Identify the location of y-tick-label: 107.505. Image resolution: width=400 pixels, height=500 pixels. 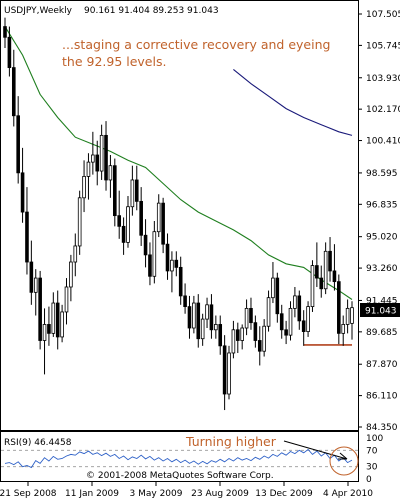
(383, 15).